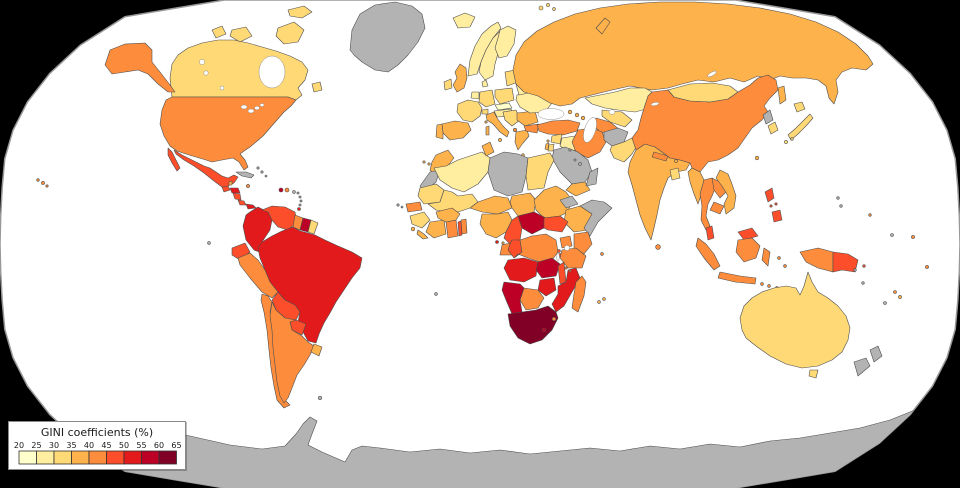 The width and height of the screenshot is (960, 488). I want to click on country-bulgaria, so click(531, 128).